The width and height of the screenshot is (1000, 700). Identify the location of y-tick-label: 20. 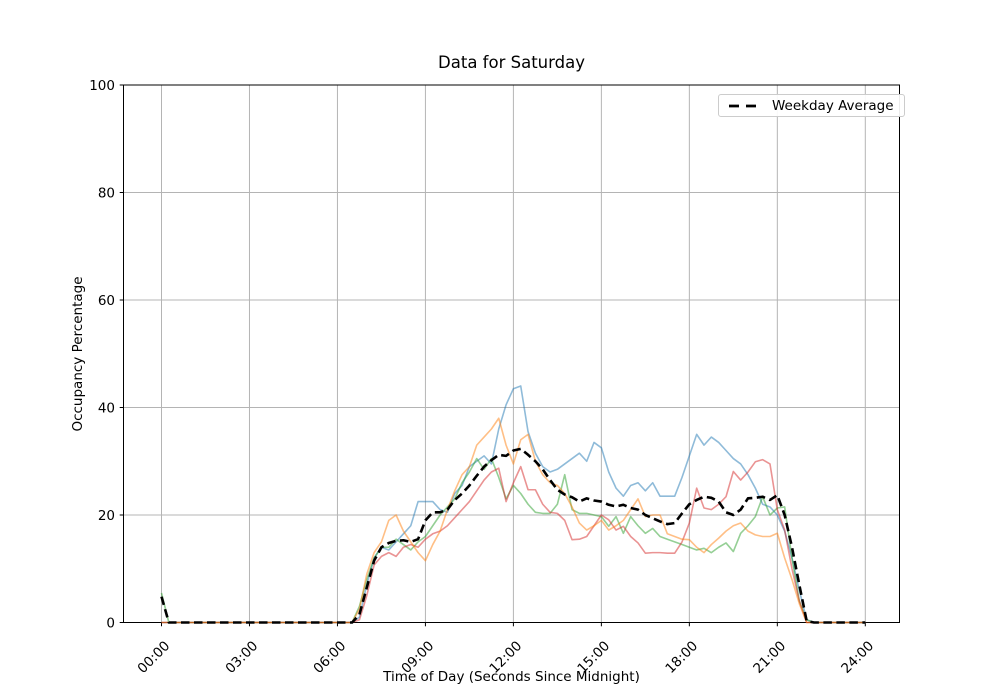
(106, 516).